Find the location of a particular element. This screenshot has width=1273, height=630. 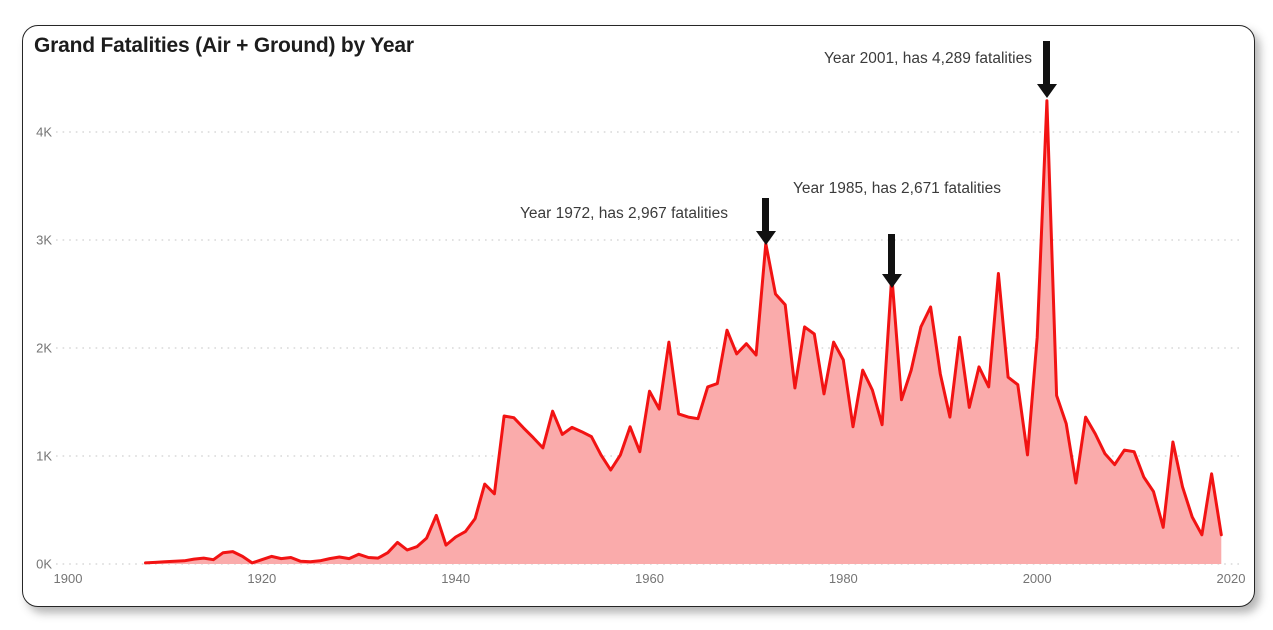

x-tick-label: 1900 is located at coordinates (68, 578).